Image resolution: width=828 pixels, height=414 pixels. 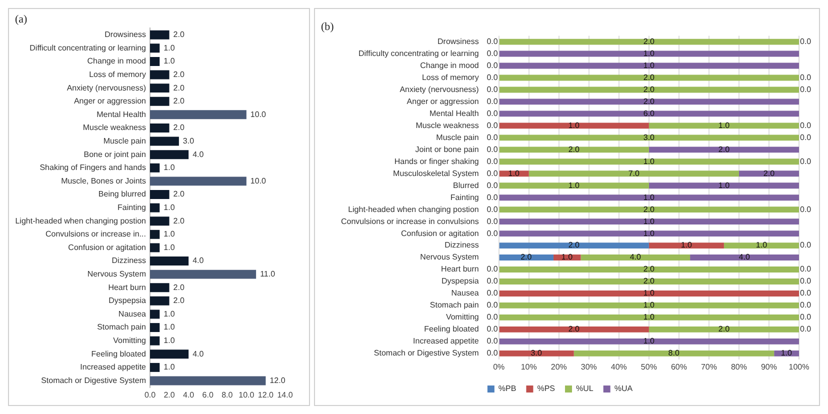 What do you see at coordinates (507, 389) in the screenshot?
I see `legend-label: %PB` at bounding box center [507, 389].